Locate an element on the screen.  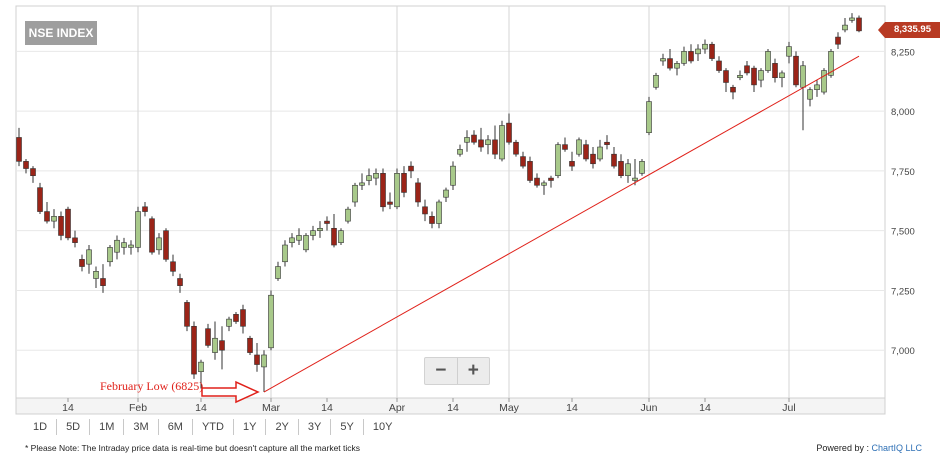
x-axis-band is located at coordinates (450, 406).